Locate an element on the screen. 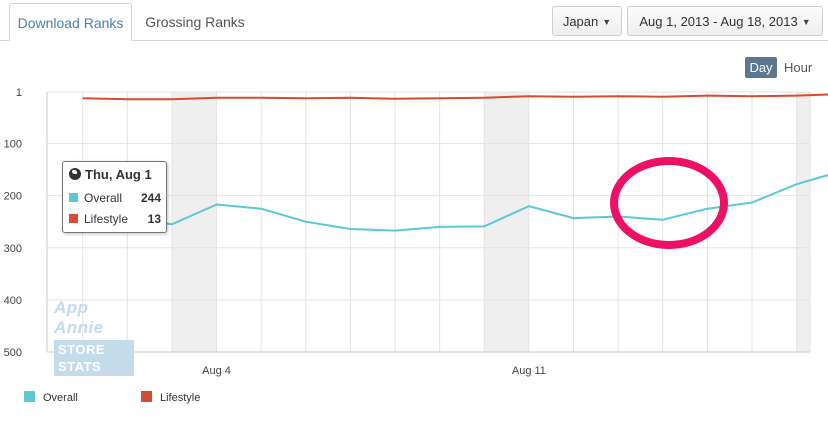 This screenshot has height=423, width=828. tab-divider is located at coordinates (414, 40).